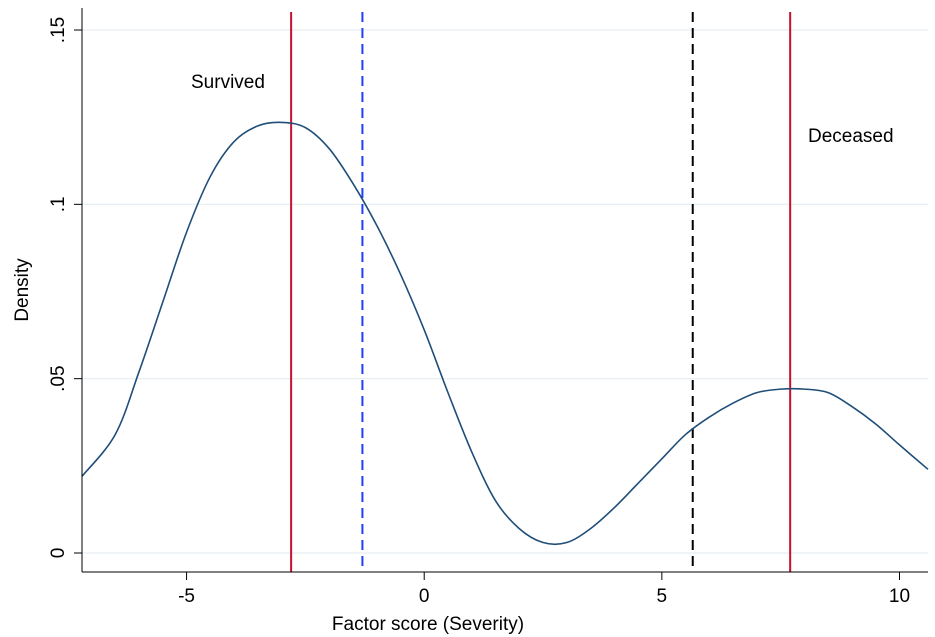 Image resolution: width=935 pixels, height=637 pixels. What do you see at coordinates (58, 30) in the screenshot?
I see `y-tick-label: .15` at bounding box center [58, 30].